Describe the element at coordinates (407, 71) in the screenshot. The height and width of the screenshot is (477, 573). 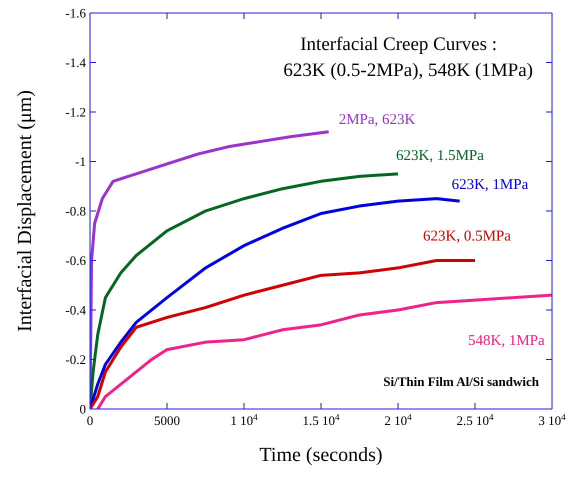
I see `text: 623K (0.5-2MPa), 548K (1MPa)` at that location.